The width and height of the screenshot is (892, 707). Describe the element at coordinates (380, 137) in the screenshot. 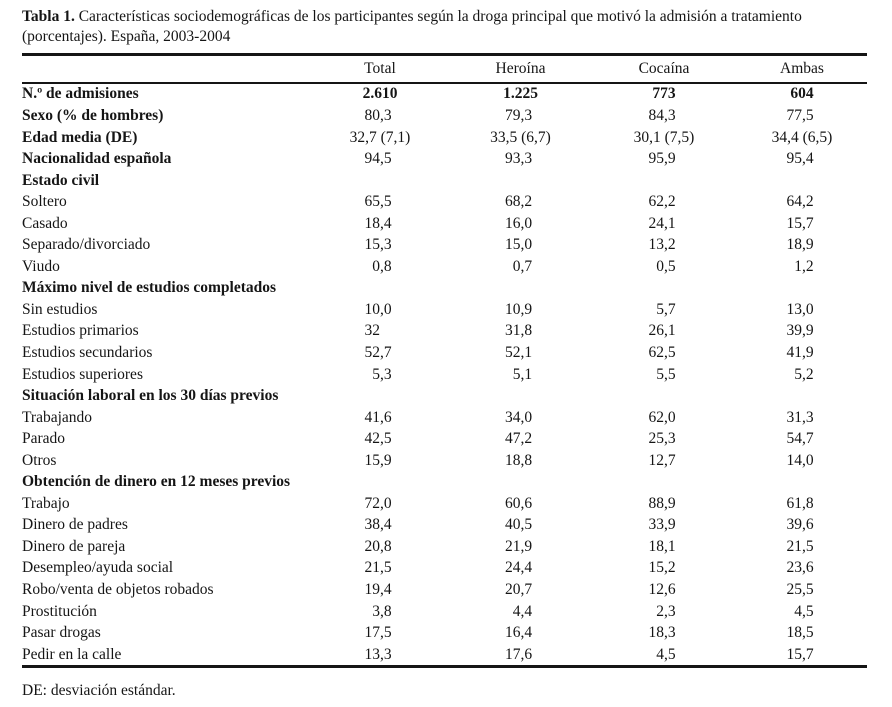

I see `table-cell: 32,7 (7,1)` at that location.